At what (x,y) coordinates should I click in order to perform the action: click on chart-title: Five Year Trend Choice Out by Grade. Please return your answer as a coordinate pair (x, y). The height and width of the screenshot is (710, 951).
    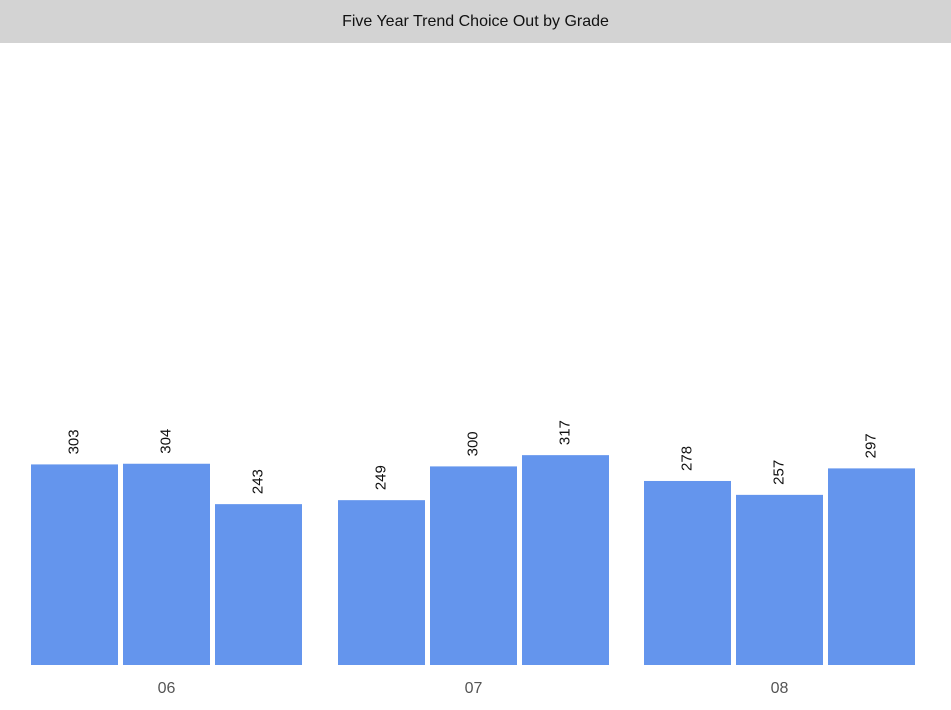
    Looking at the image, I should click on (475, 21).